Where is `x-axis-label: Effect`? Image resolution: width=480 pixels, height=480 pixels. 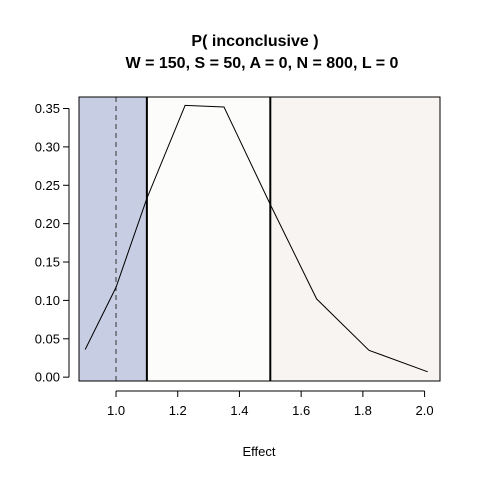 x-axis-label: Effect is located at coordinates (258, 451).